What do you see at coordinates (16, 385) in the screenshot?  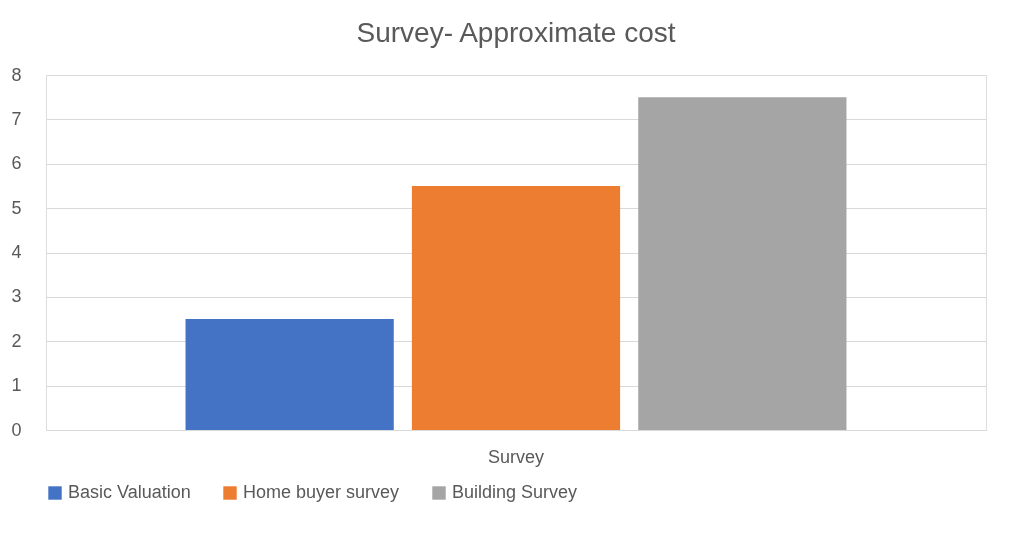 I see `y-tick-label: 1` at bounding box center [16, 385].